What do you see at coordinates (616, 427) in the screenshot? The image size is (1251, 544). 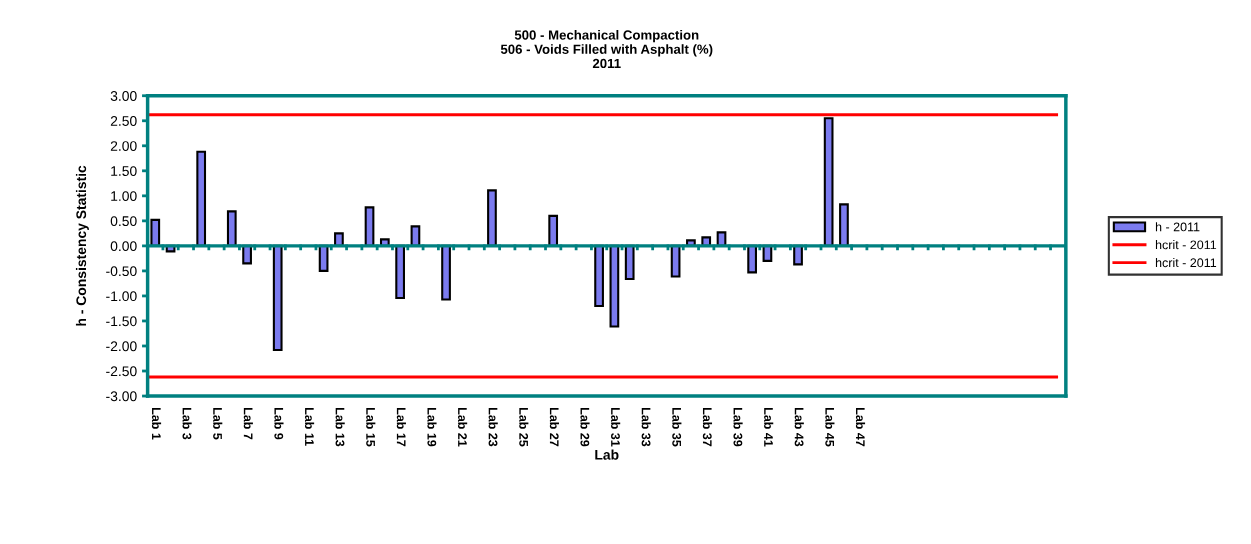 I see `x-tick-label: Lab 31` at bounding box center [616, 427].